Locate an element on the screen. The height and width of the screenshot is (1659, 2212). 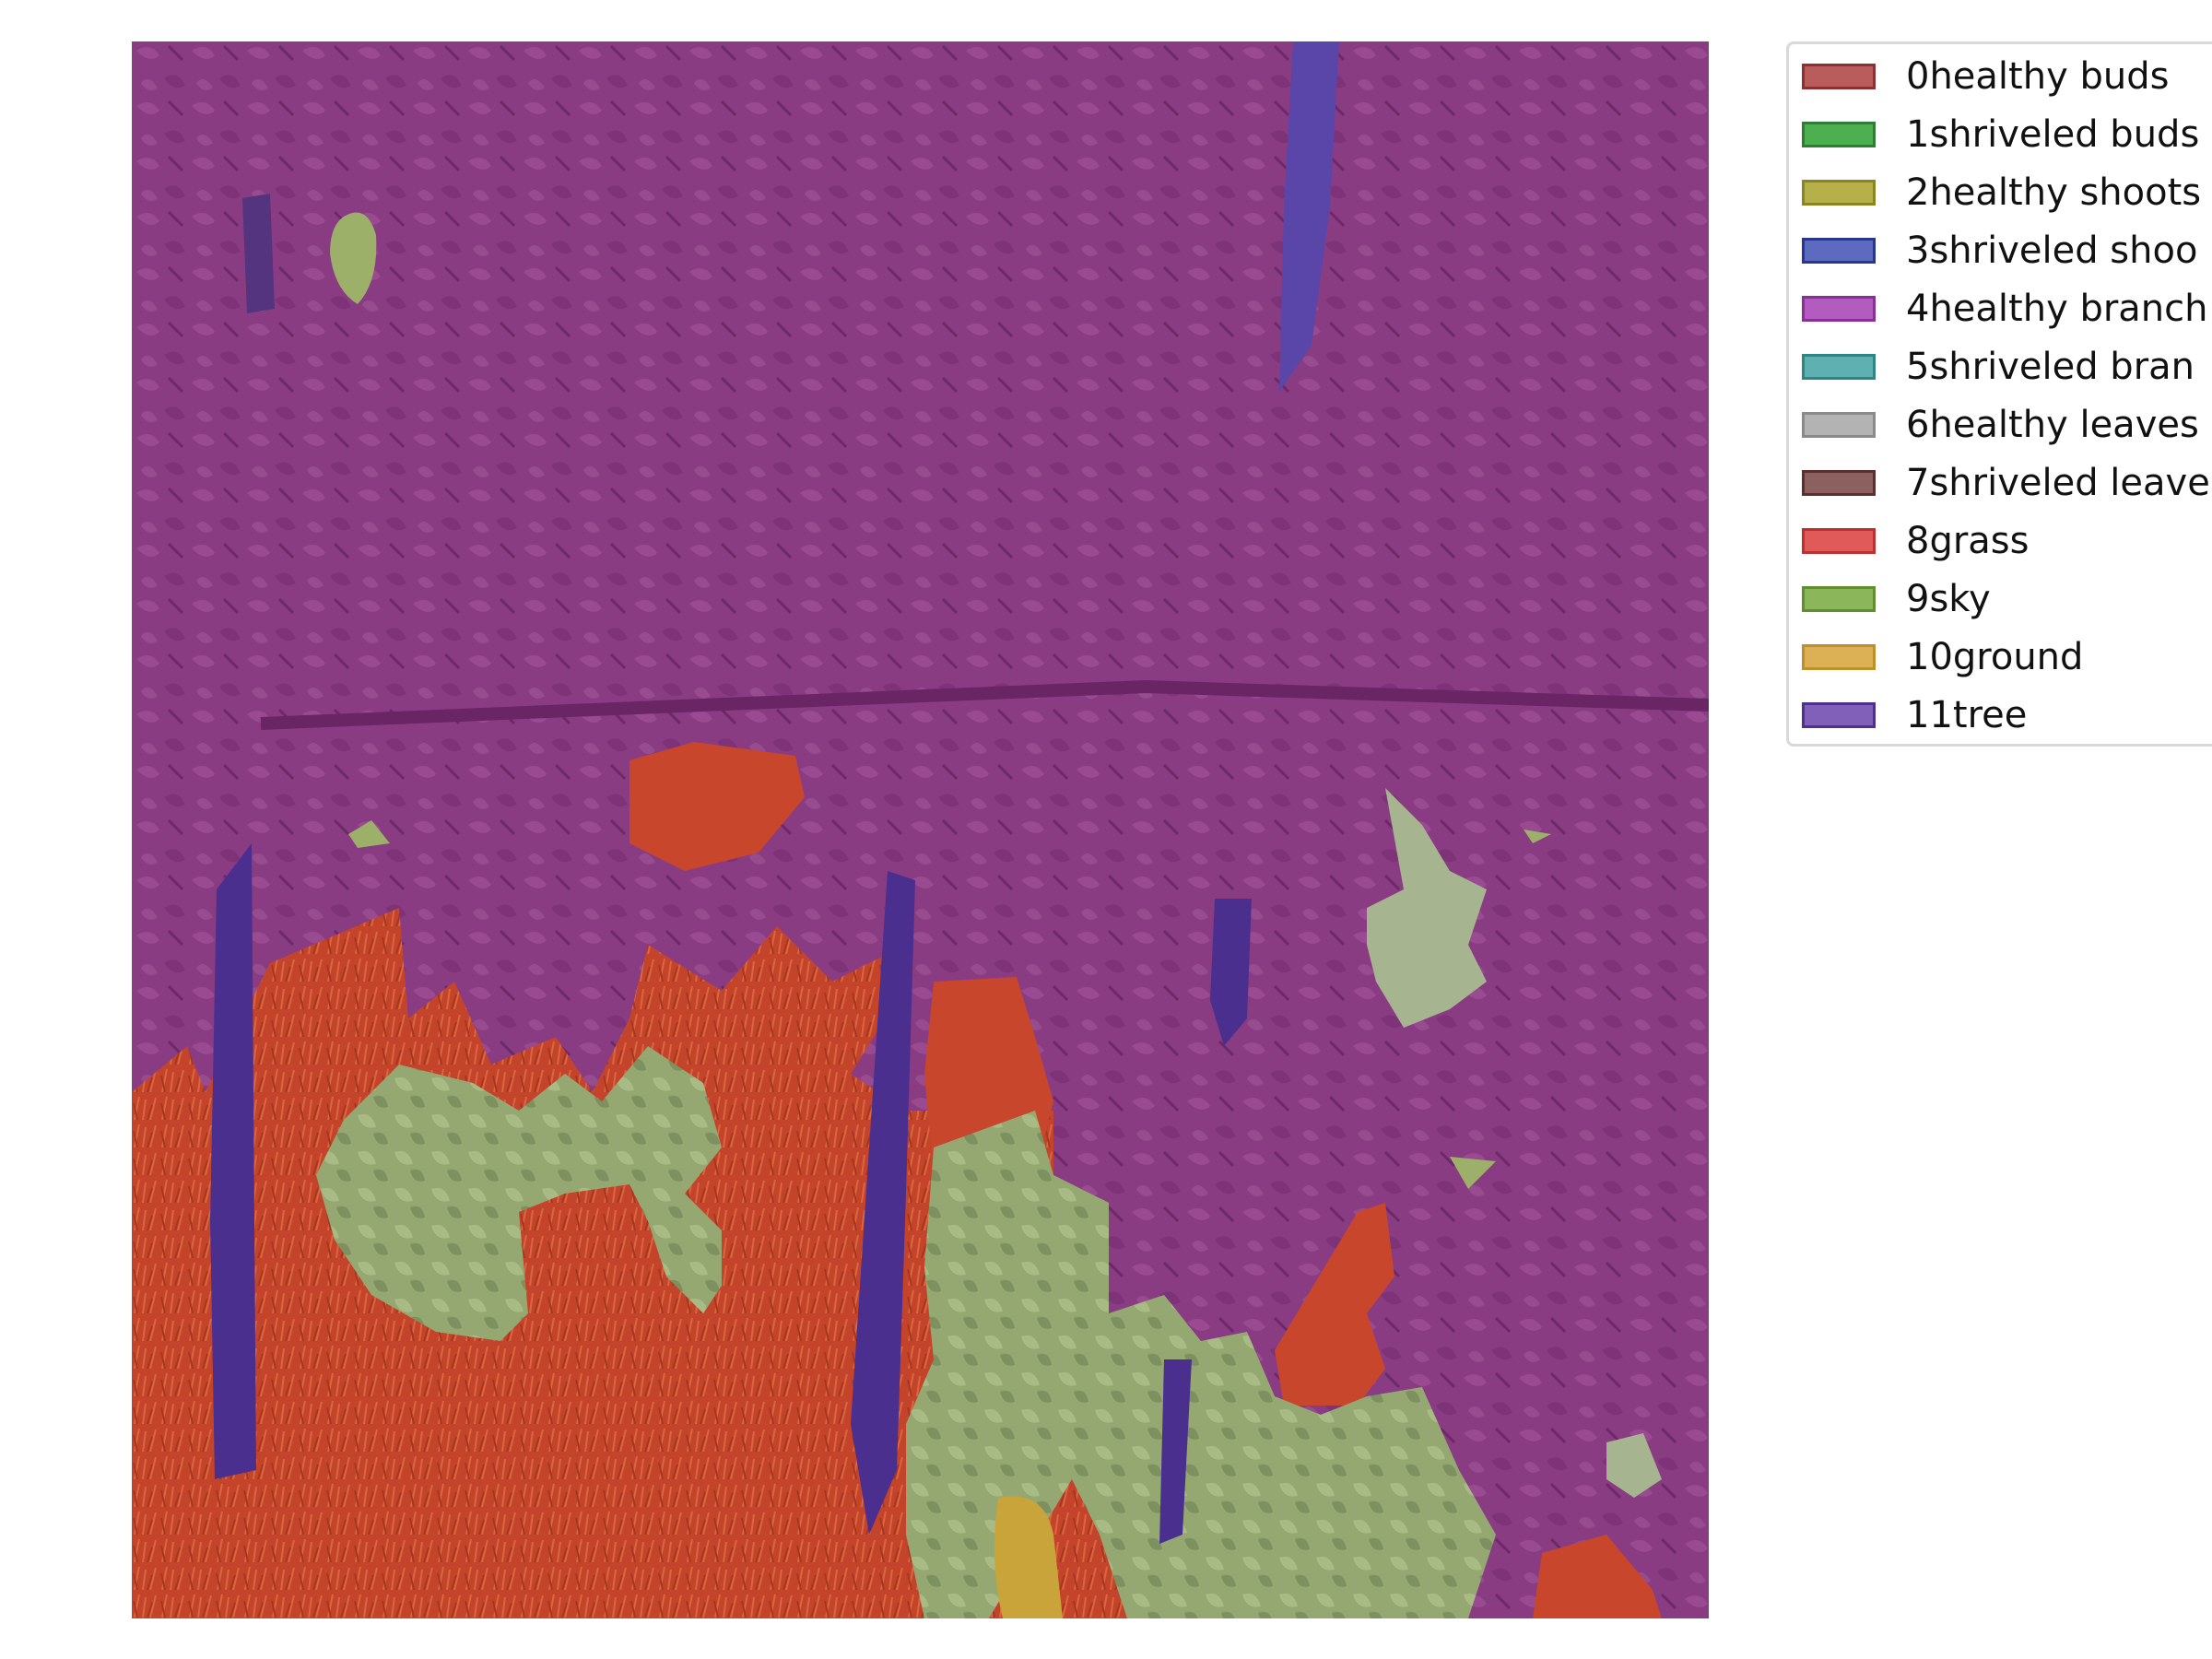
legend-label: 11tree is located at coordinates (1967, 715).